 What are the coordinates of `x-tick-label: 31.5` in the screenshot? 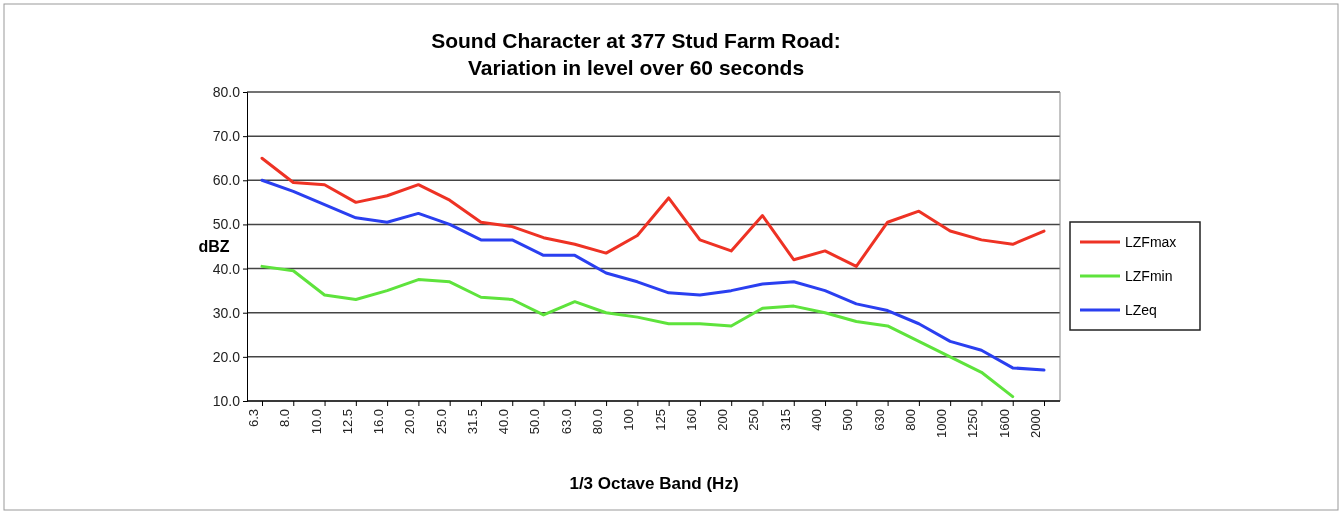 It's located at (472, 422).